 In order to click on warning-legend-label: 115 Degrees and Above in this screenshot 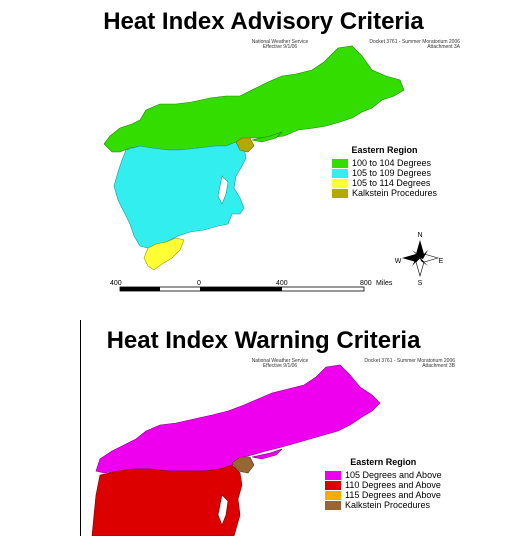, I will do `click(393, 495)`.